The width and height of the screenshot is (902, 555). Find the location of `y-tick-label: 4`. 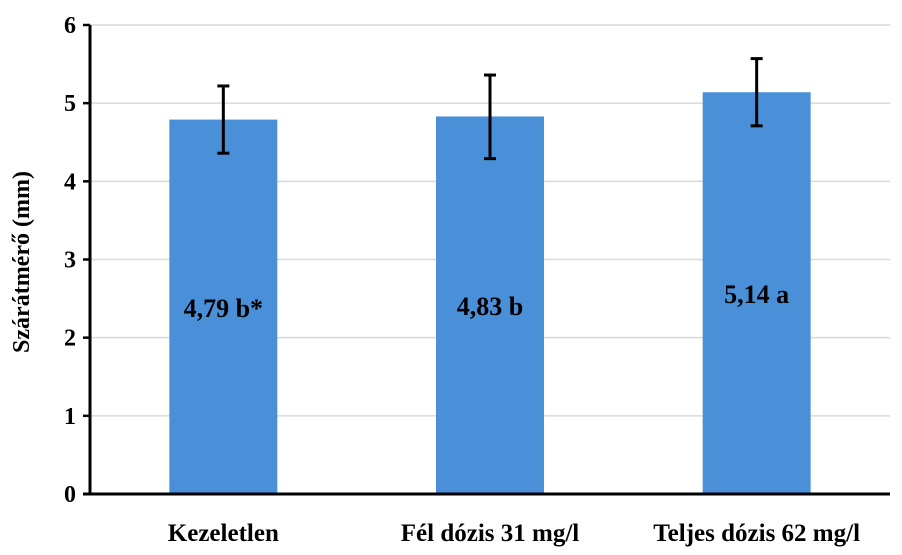

y-tick-label: 4 is located at coordinates (70, 182).